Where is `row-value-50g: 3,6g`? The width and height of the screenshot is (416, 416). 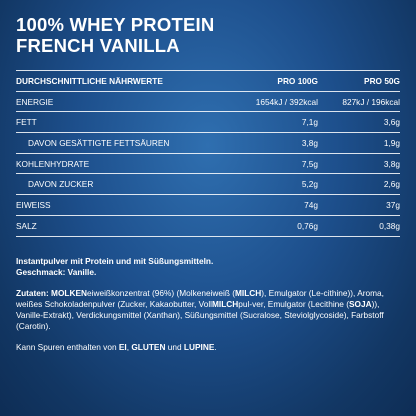 row-value-50g: 3,6g is located at coordinates (391, 122).